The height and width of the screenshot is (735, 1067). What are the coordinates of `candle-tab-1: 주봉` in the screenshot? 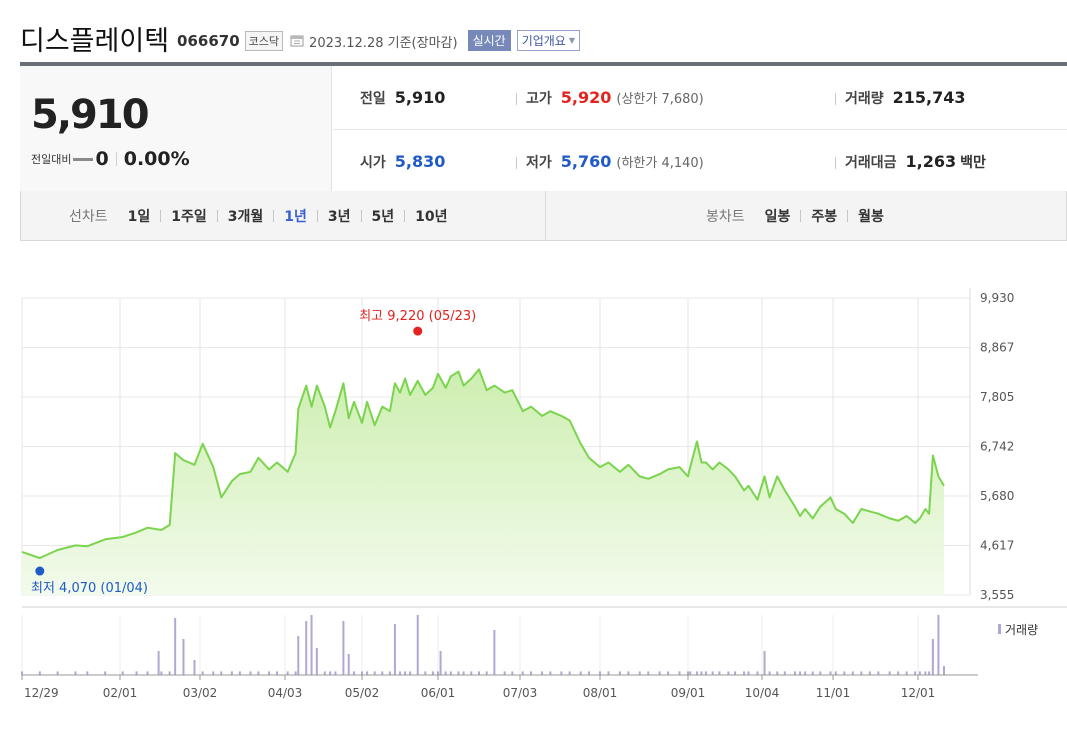 It's located at (824, 216).